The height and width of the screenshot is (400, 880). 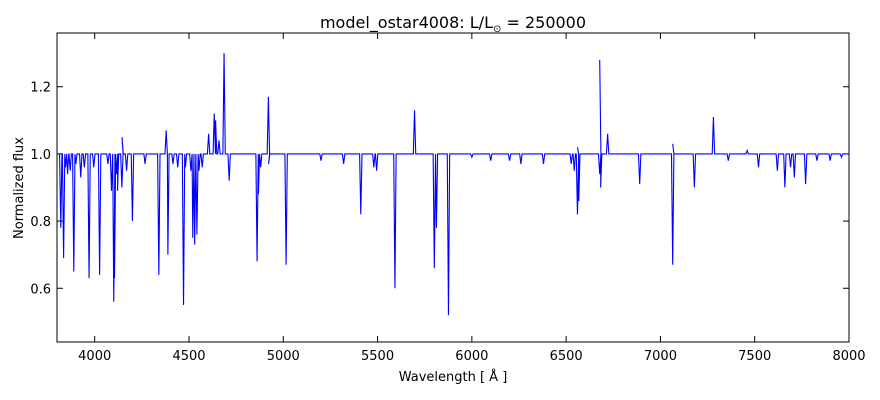 I want to click on x-tick-label: 7500, so click(x=754, y=356).